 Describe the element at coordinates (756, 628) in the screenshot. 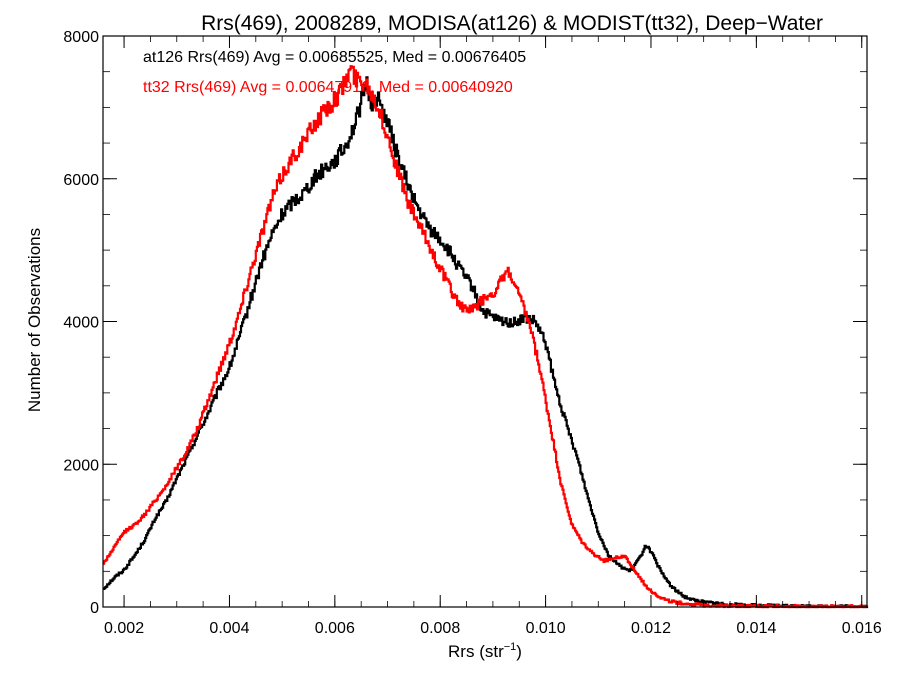

I see `x-tick-label: 0.014` at that location.